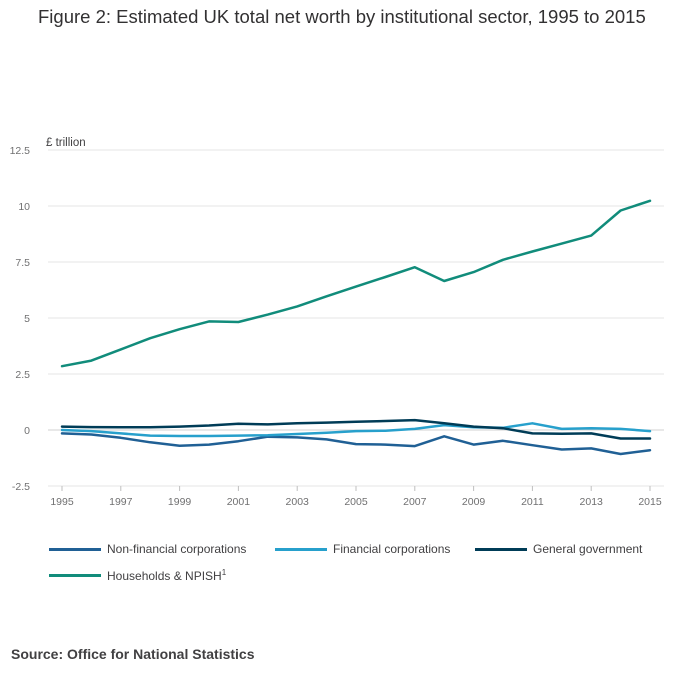 The height and width of the screenshot is (682, 700). I want to click on x-tick-label: 2003, so click(298, 502).